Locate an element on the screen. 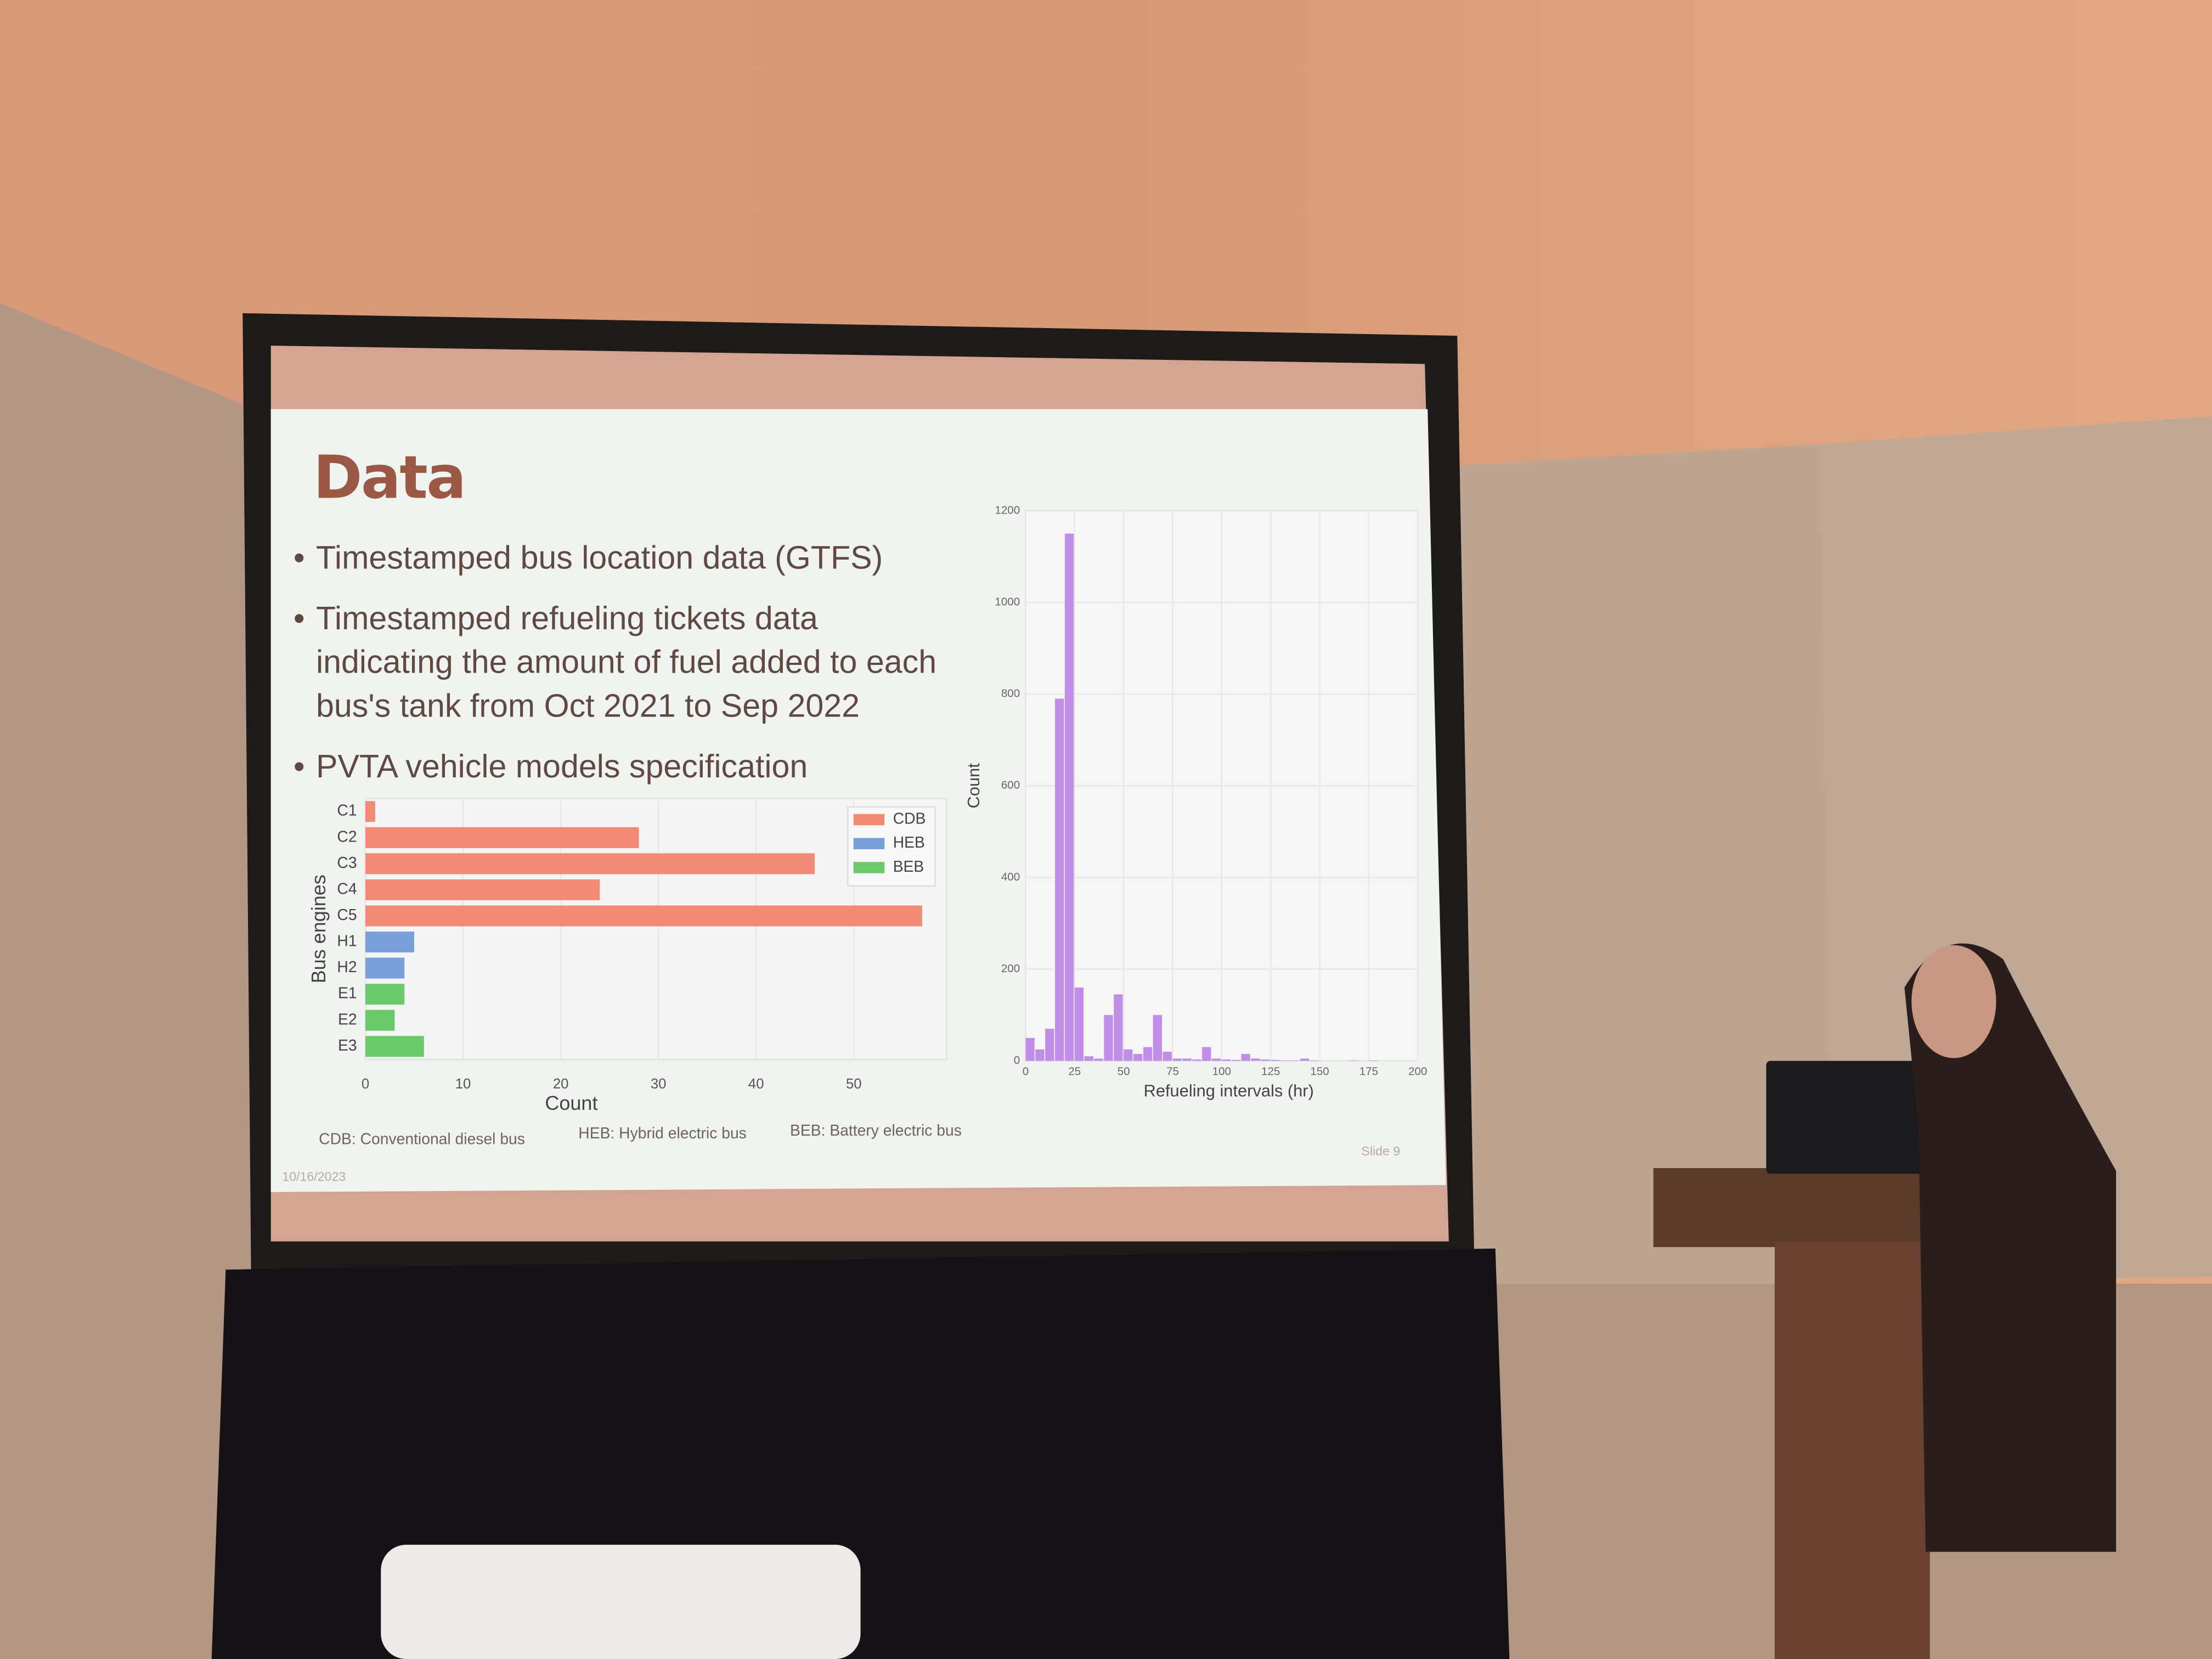 The width and height of the screenshot is (2212, 1659). footnote: CDB: Conventional diesel bus is located at coordinates (422, 1140).